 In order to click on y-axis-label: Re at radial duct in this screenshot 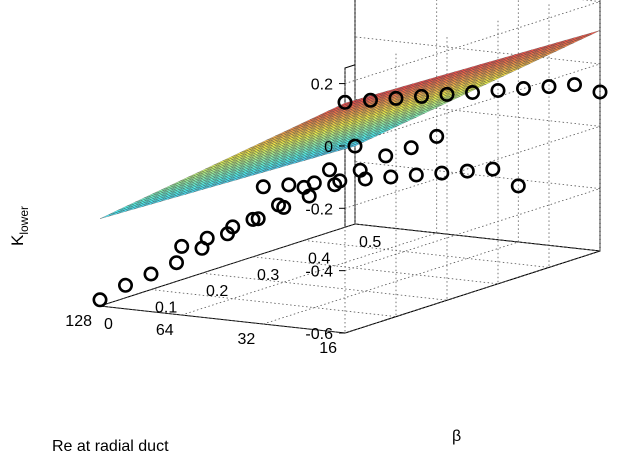, I will do `click(110, 446)`.